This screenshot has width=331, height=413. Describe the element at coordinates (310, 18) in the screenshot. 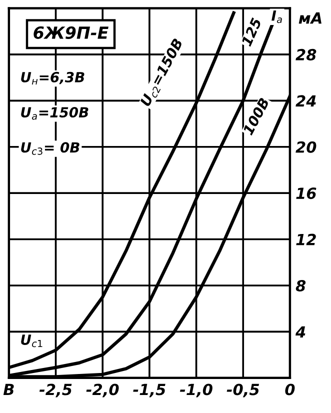

I see `y-axis-title: мА` at that location.